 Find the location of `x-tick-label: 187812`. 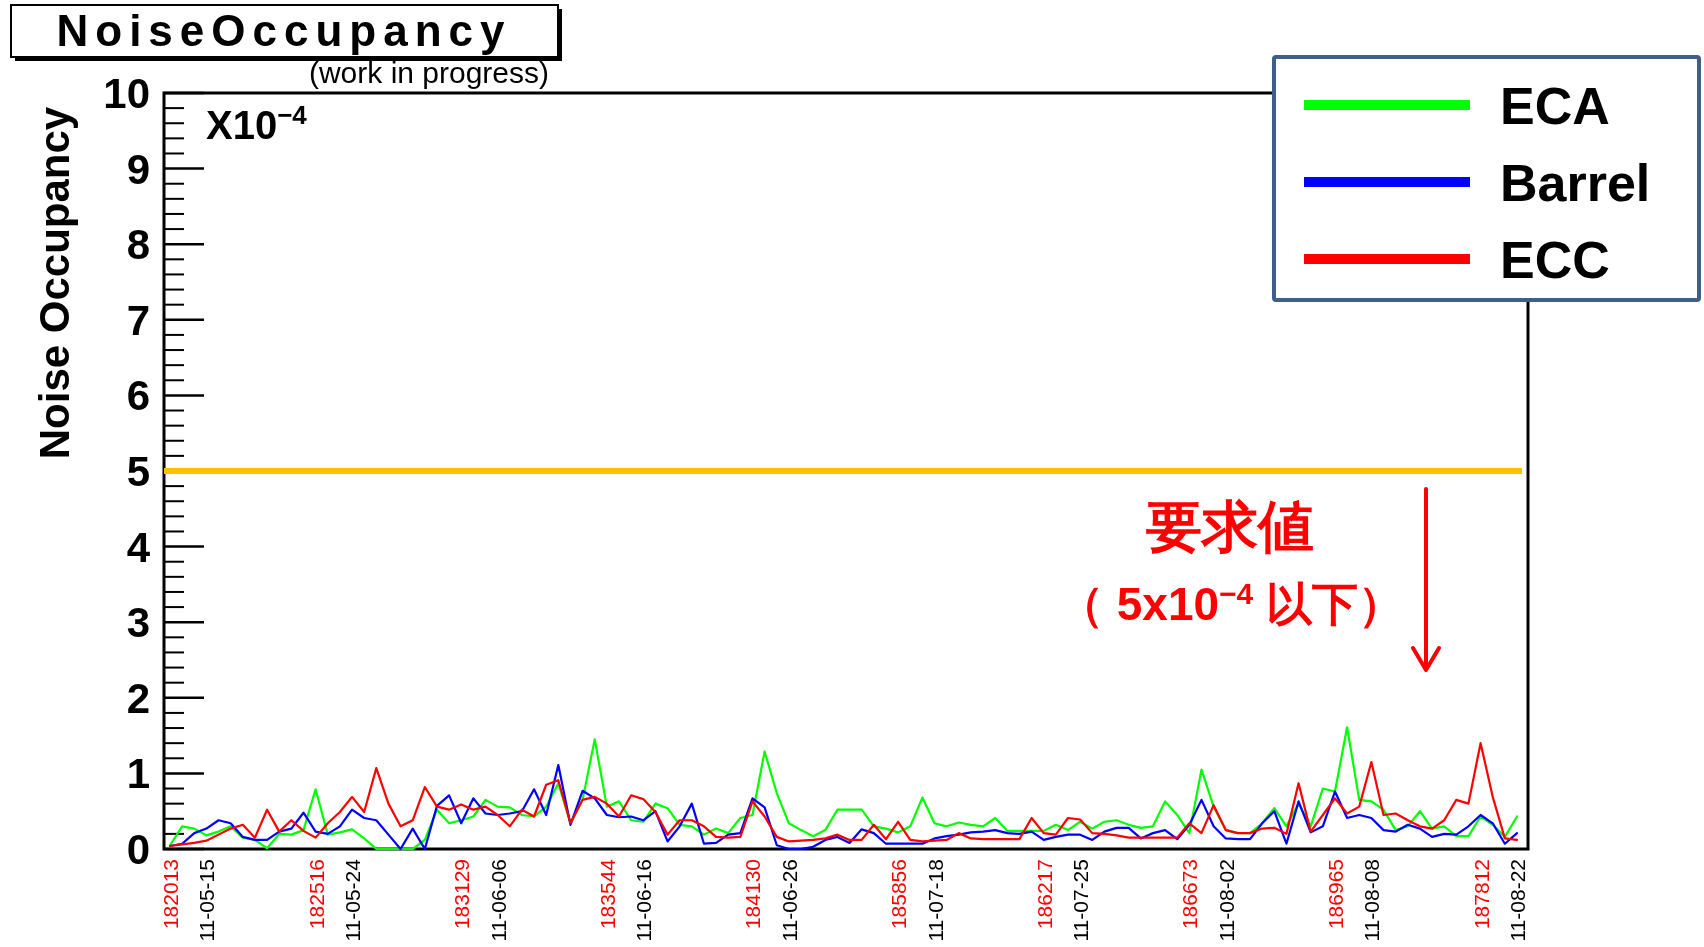

x-tick-label: 187812 is located at coordinates (1481, 894).